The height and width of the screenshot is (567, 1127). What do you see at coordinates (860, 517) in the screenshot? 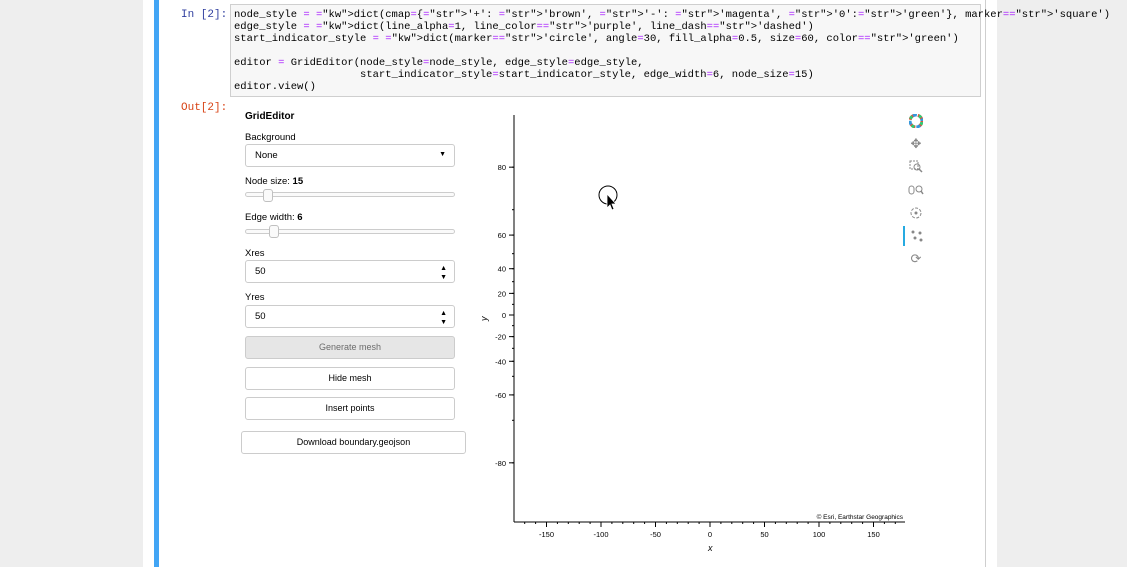
I see `map-attribution: © Esri, Earthstar Geographics` at bounding box center [860, 517].